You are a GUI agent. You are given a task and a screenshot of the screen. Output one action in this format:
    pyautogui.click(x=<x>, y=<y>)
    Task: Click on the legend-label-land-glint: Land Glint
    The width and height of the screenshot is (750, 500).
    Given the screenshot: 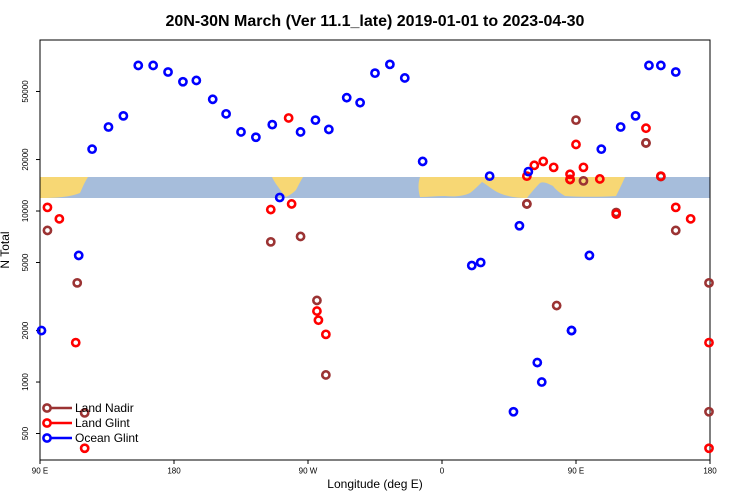 What is the action you would take?
    pyautogui.click(x=102, y=423)
    